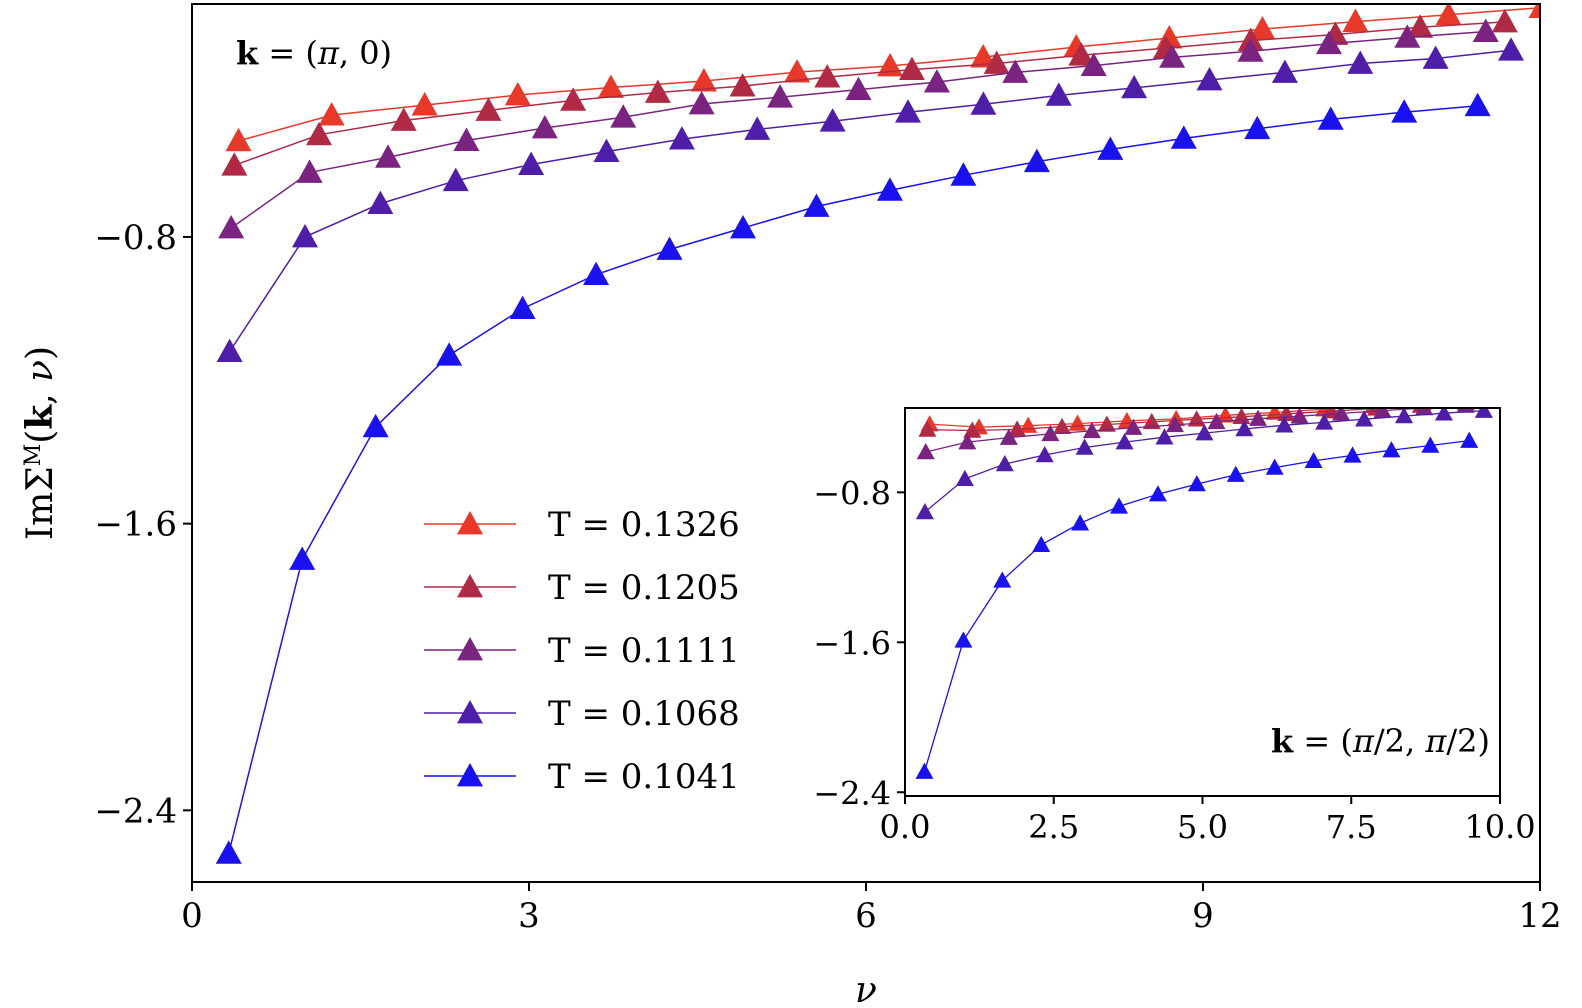  I want to click on main-x-tick-label-3: 9, so click(1203, 916).